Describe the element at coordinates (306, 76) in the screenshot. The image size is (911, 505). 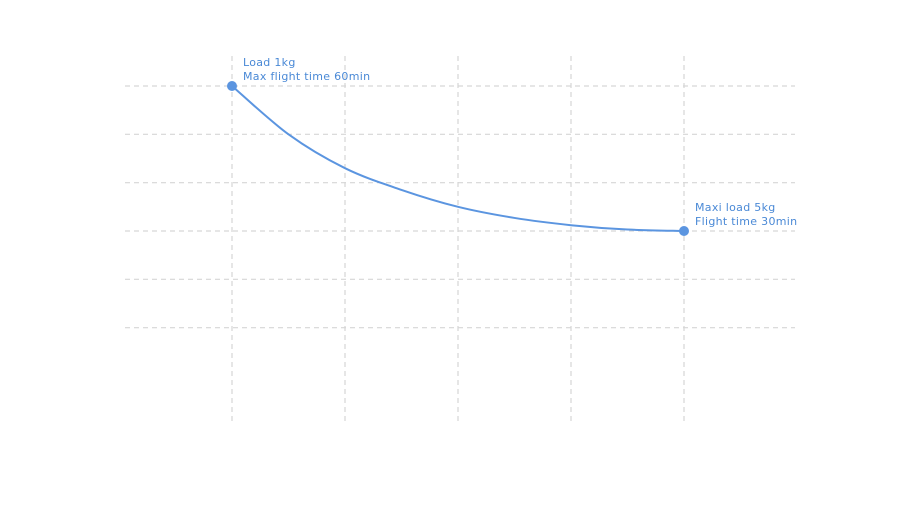
I see `annotation-label-0-1: Max flight time 60min` at that location.